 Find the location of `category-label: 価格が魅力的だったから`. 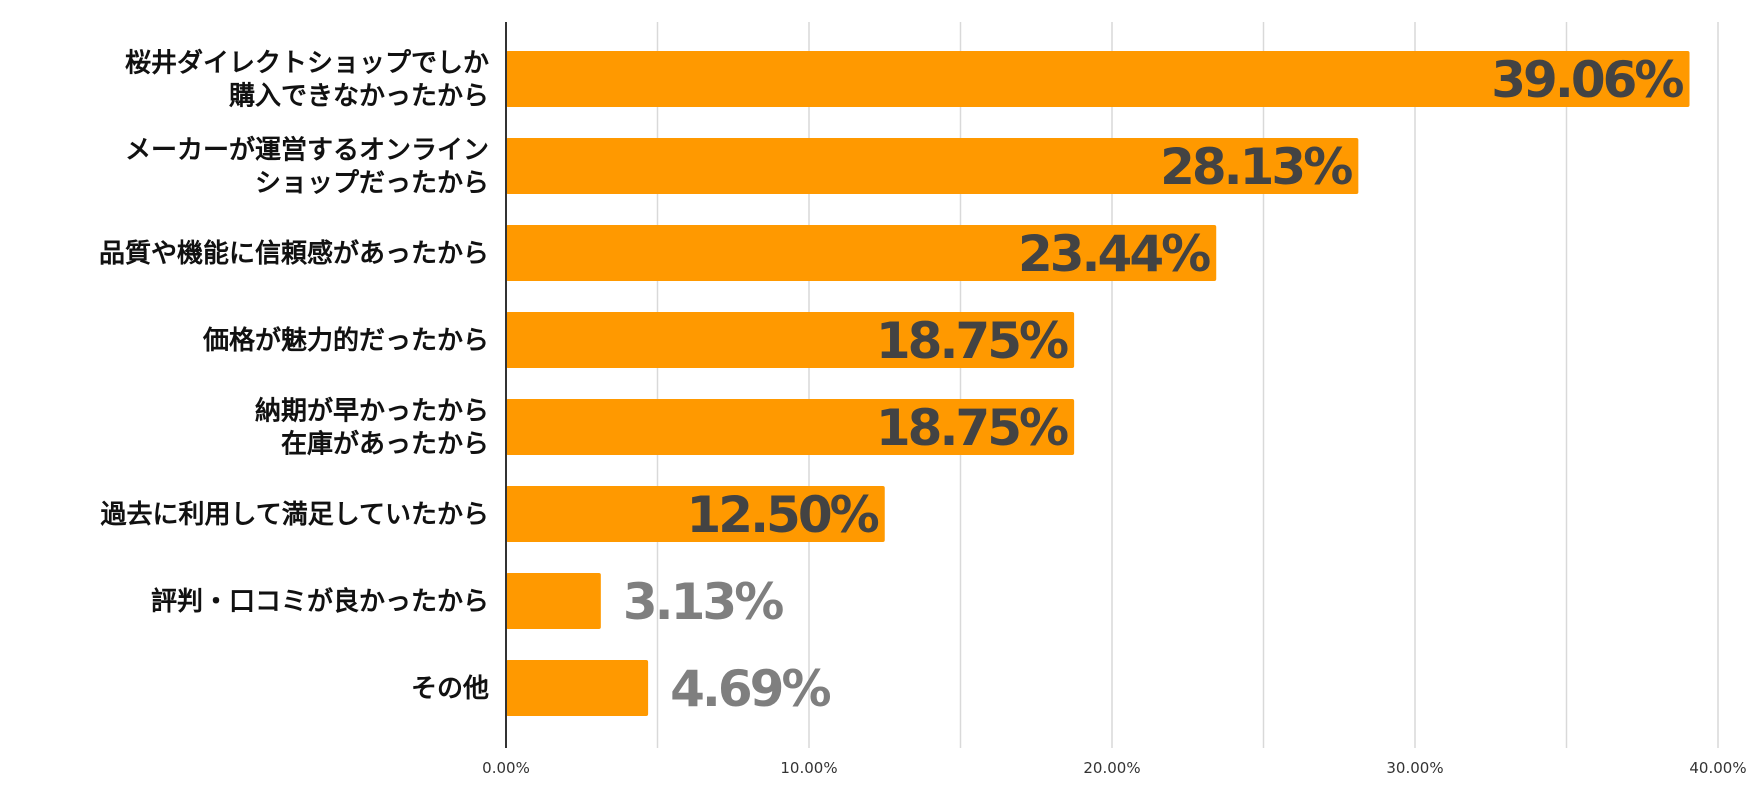

category-label: 価格が魅力的だったから is located at coordinates (345, 340).